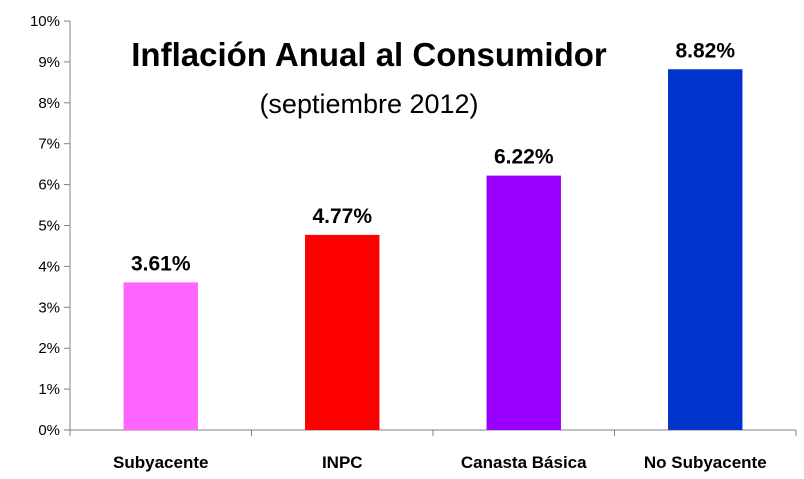  I want to click on y-tick-label: 6%, so click(49, 185).